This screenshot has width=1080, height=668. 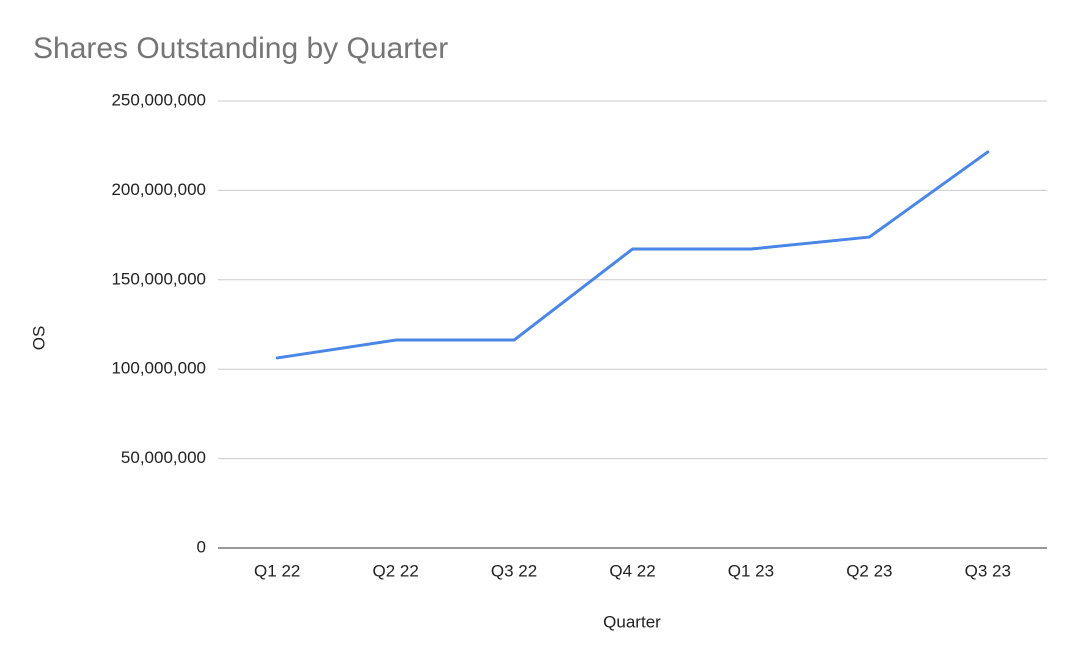 What do you see at coordinates (395, 570) in the screenshot?
I see `x-tick-label: Q2 22` at bounding box center [395, 570].